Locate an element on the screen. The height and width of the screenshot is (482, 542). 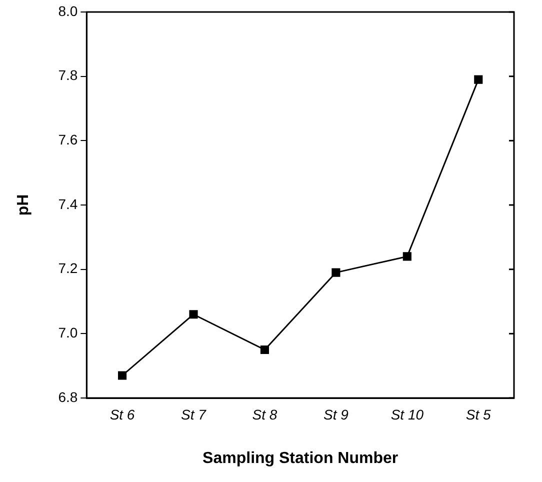
x-axis-title: Sampling Station Number is located at coordinates (300, 458).